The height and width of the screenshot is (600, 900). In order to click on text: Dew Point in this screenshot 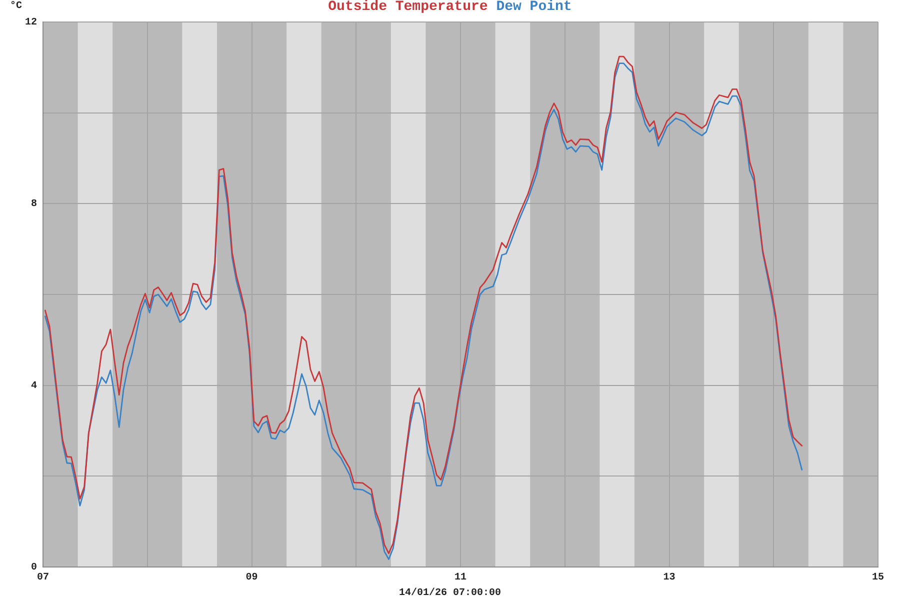, I will do `click(534, 7)`.